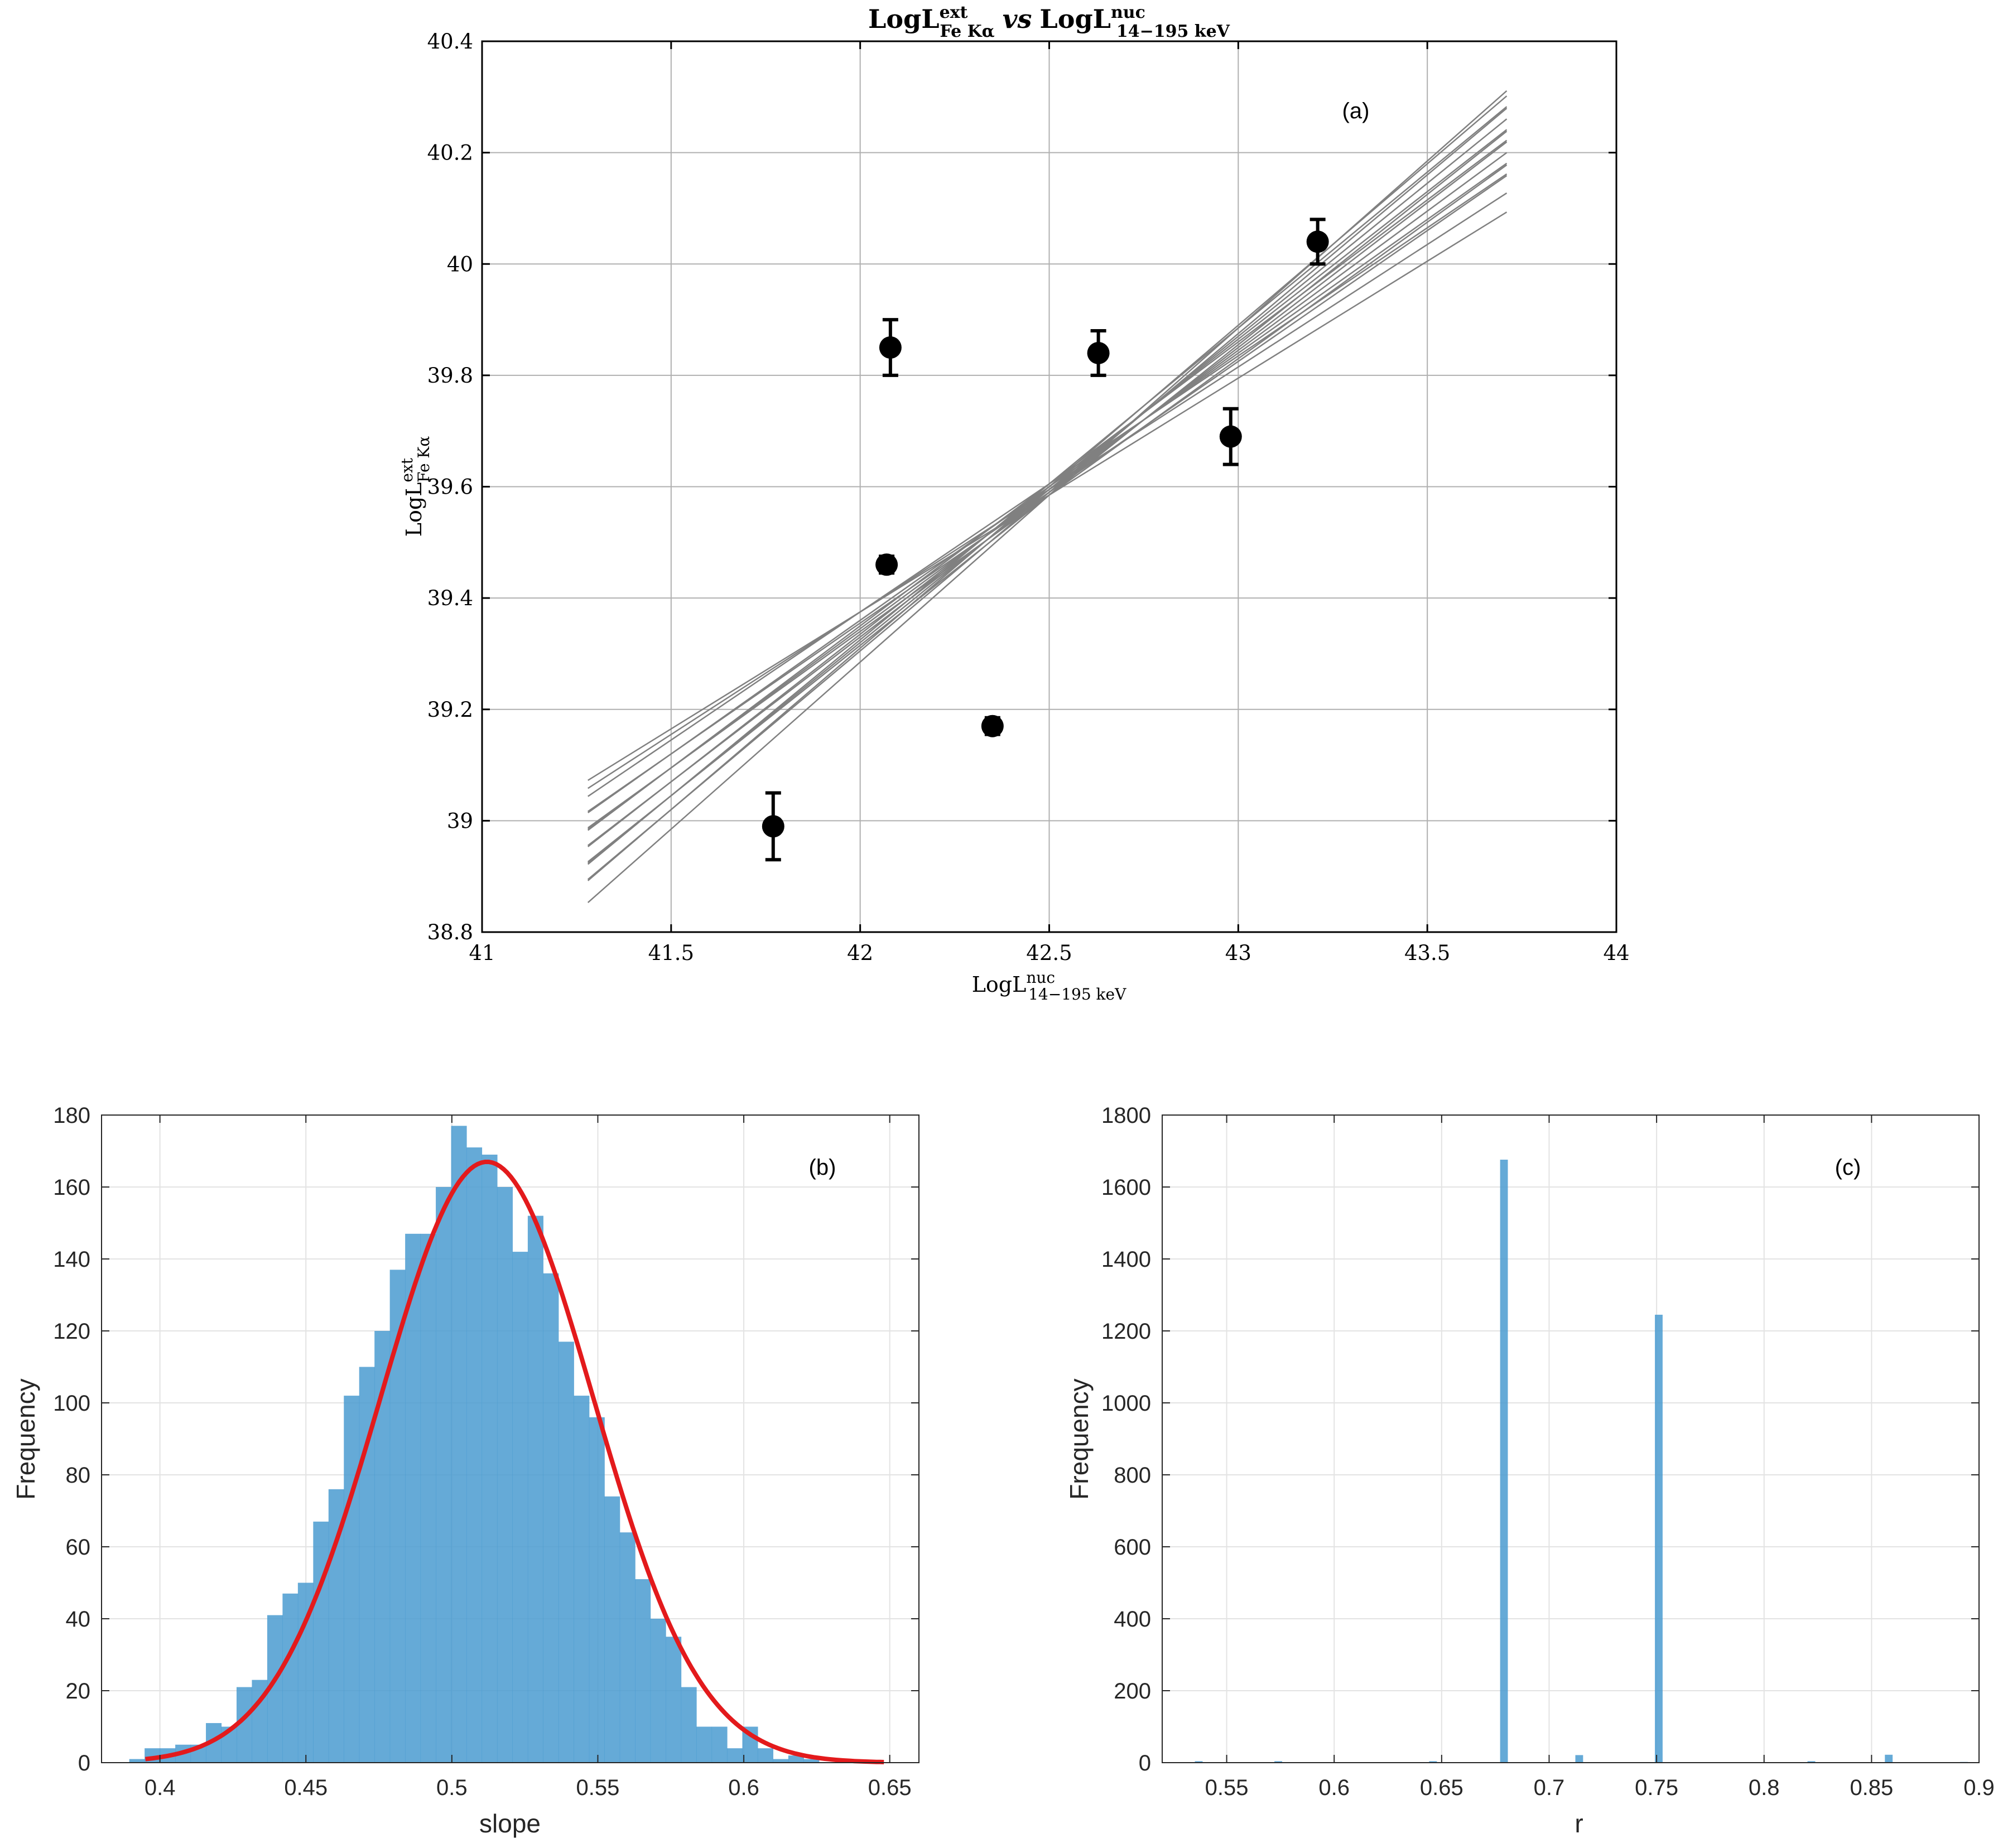 The width and height of the screenshot is (1998, 1848). I want to click on panel-c-y-tick-label: 800, so click(1133, 1475).